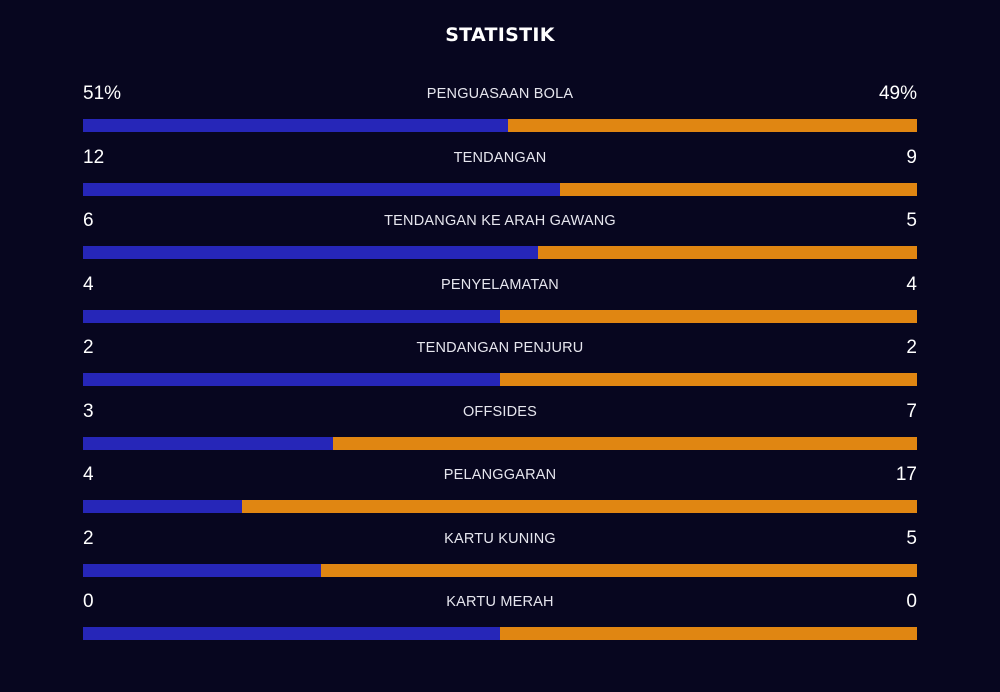 This screenshot has height=692, width=1000. Describe the element at coordinates (911, 411) in the screenshot. I see `away-value: 7` at that location.